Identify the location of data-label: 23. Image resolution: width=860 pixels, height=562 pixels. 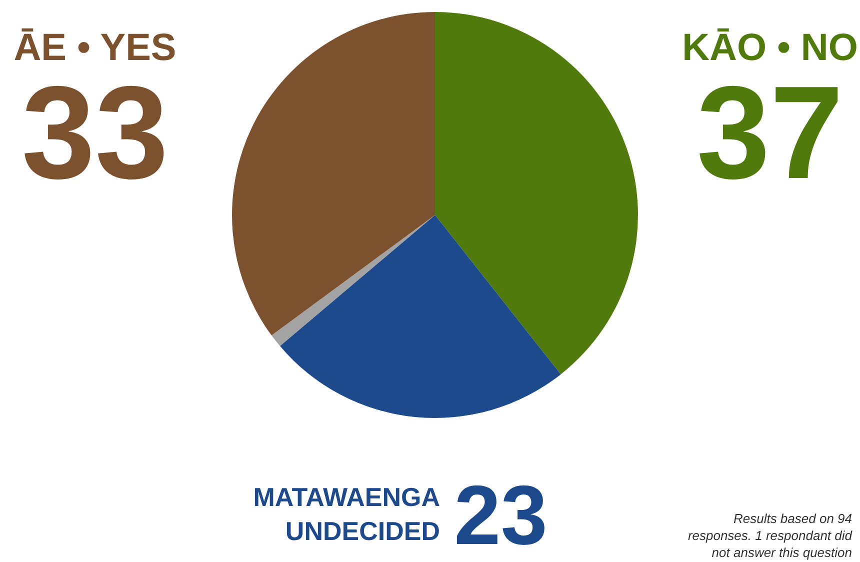
(501, 515).